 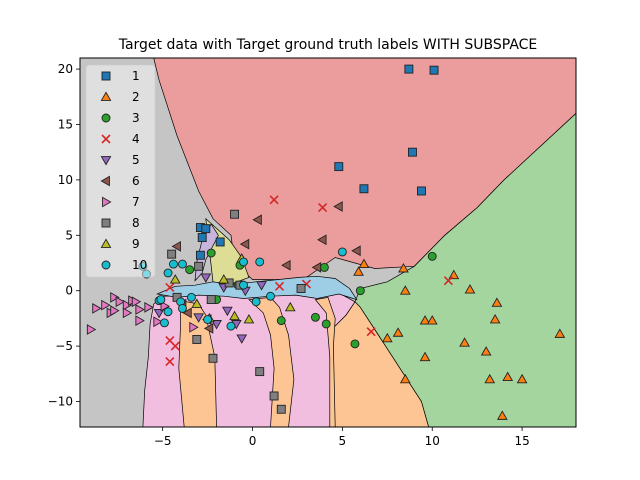 I want to click on x-axis: −5 0 5 10 15, so click(x=342, y=437).